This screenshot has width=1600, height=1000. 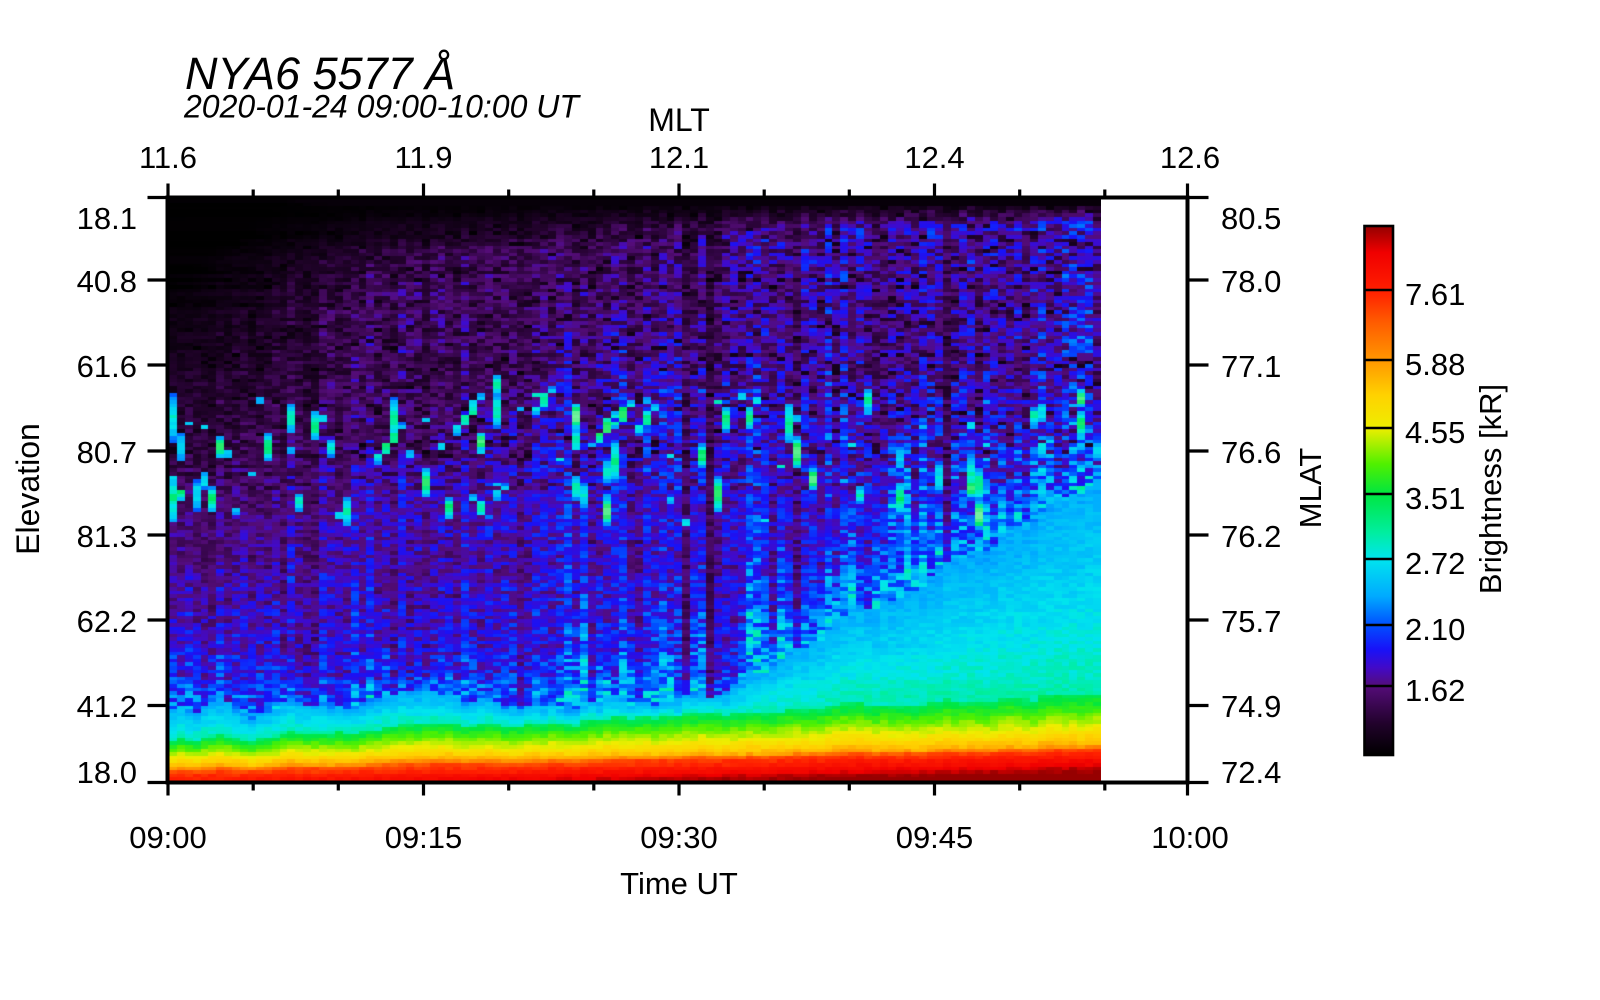 I want to click on svg-text: 1.62, so click(x=1435, y=690).